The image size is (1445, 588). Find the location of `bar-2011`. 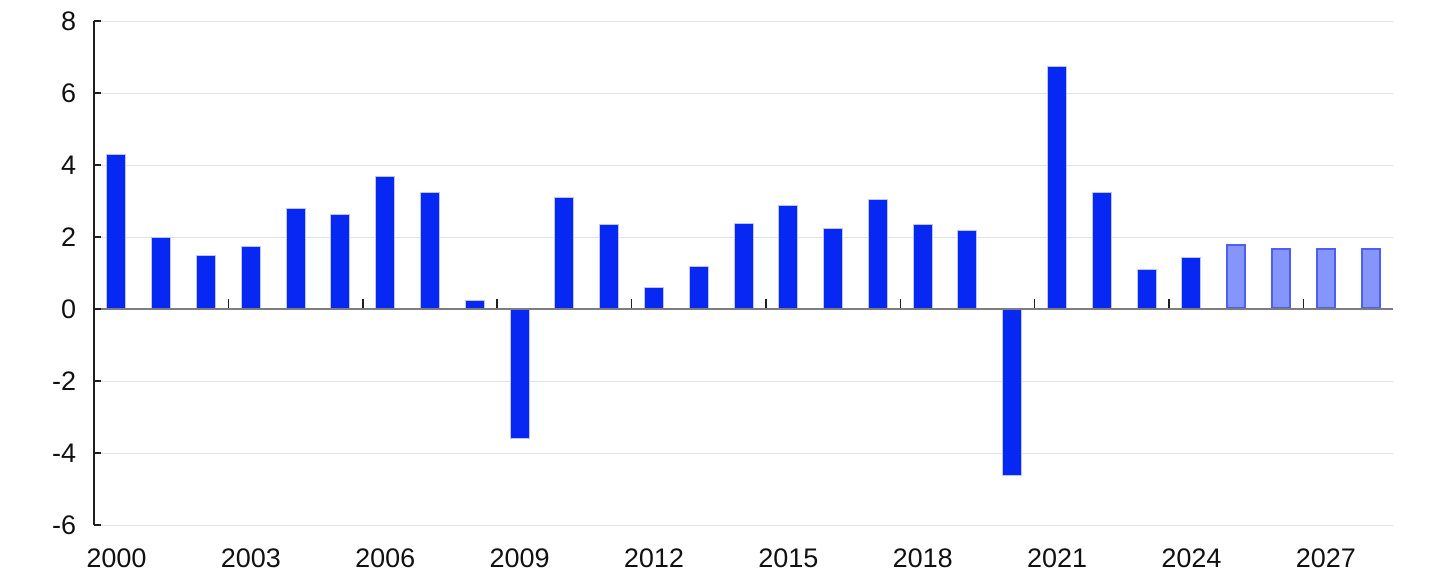

bar-2011 is located at coordinates (609, 266).